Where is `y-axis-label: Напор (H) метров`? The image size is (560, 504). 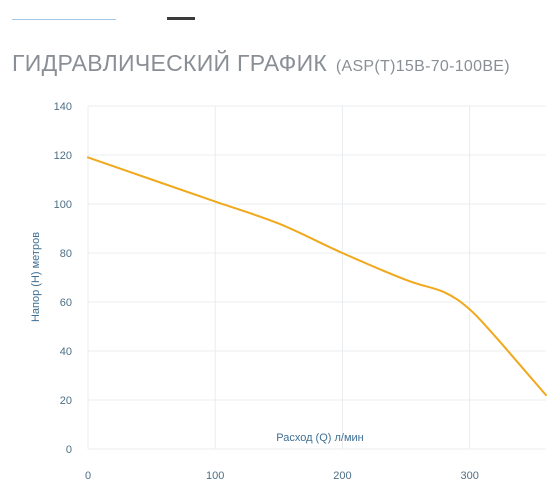 y-axis-label: Напор (H) метров is located at coordinates (36, 277).